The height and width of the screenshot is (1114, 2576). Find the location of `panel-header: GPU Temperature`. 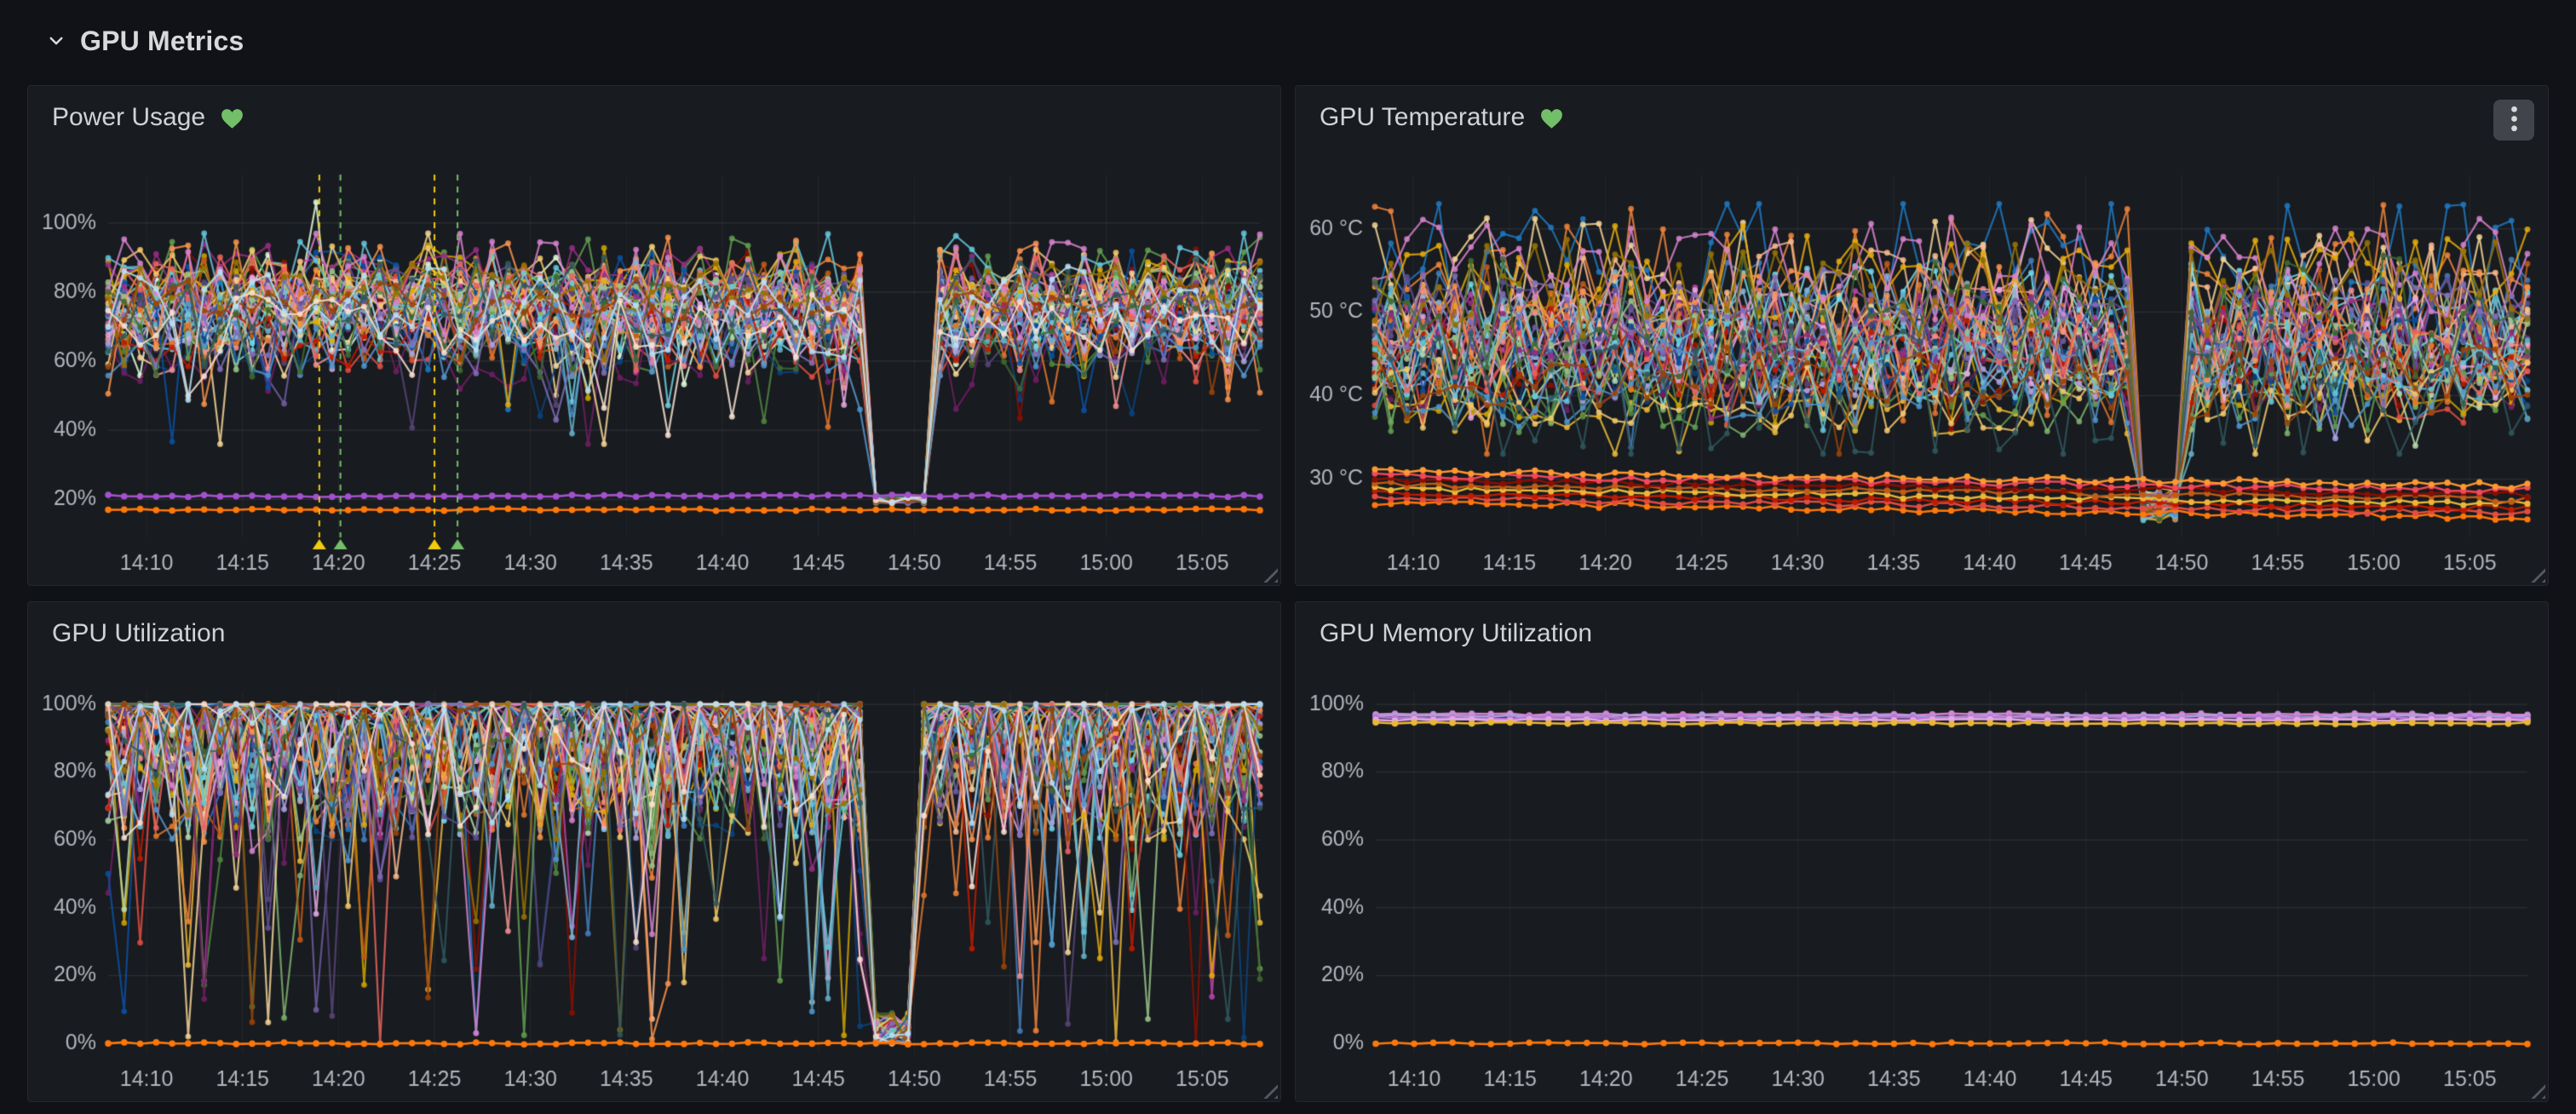

panel-header: GPU Temperature is located at coordinates (1922, 114).